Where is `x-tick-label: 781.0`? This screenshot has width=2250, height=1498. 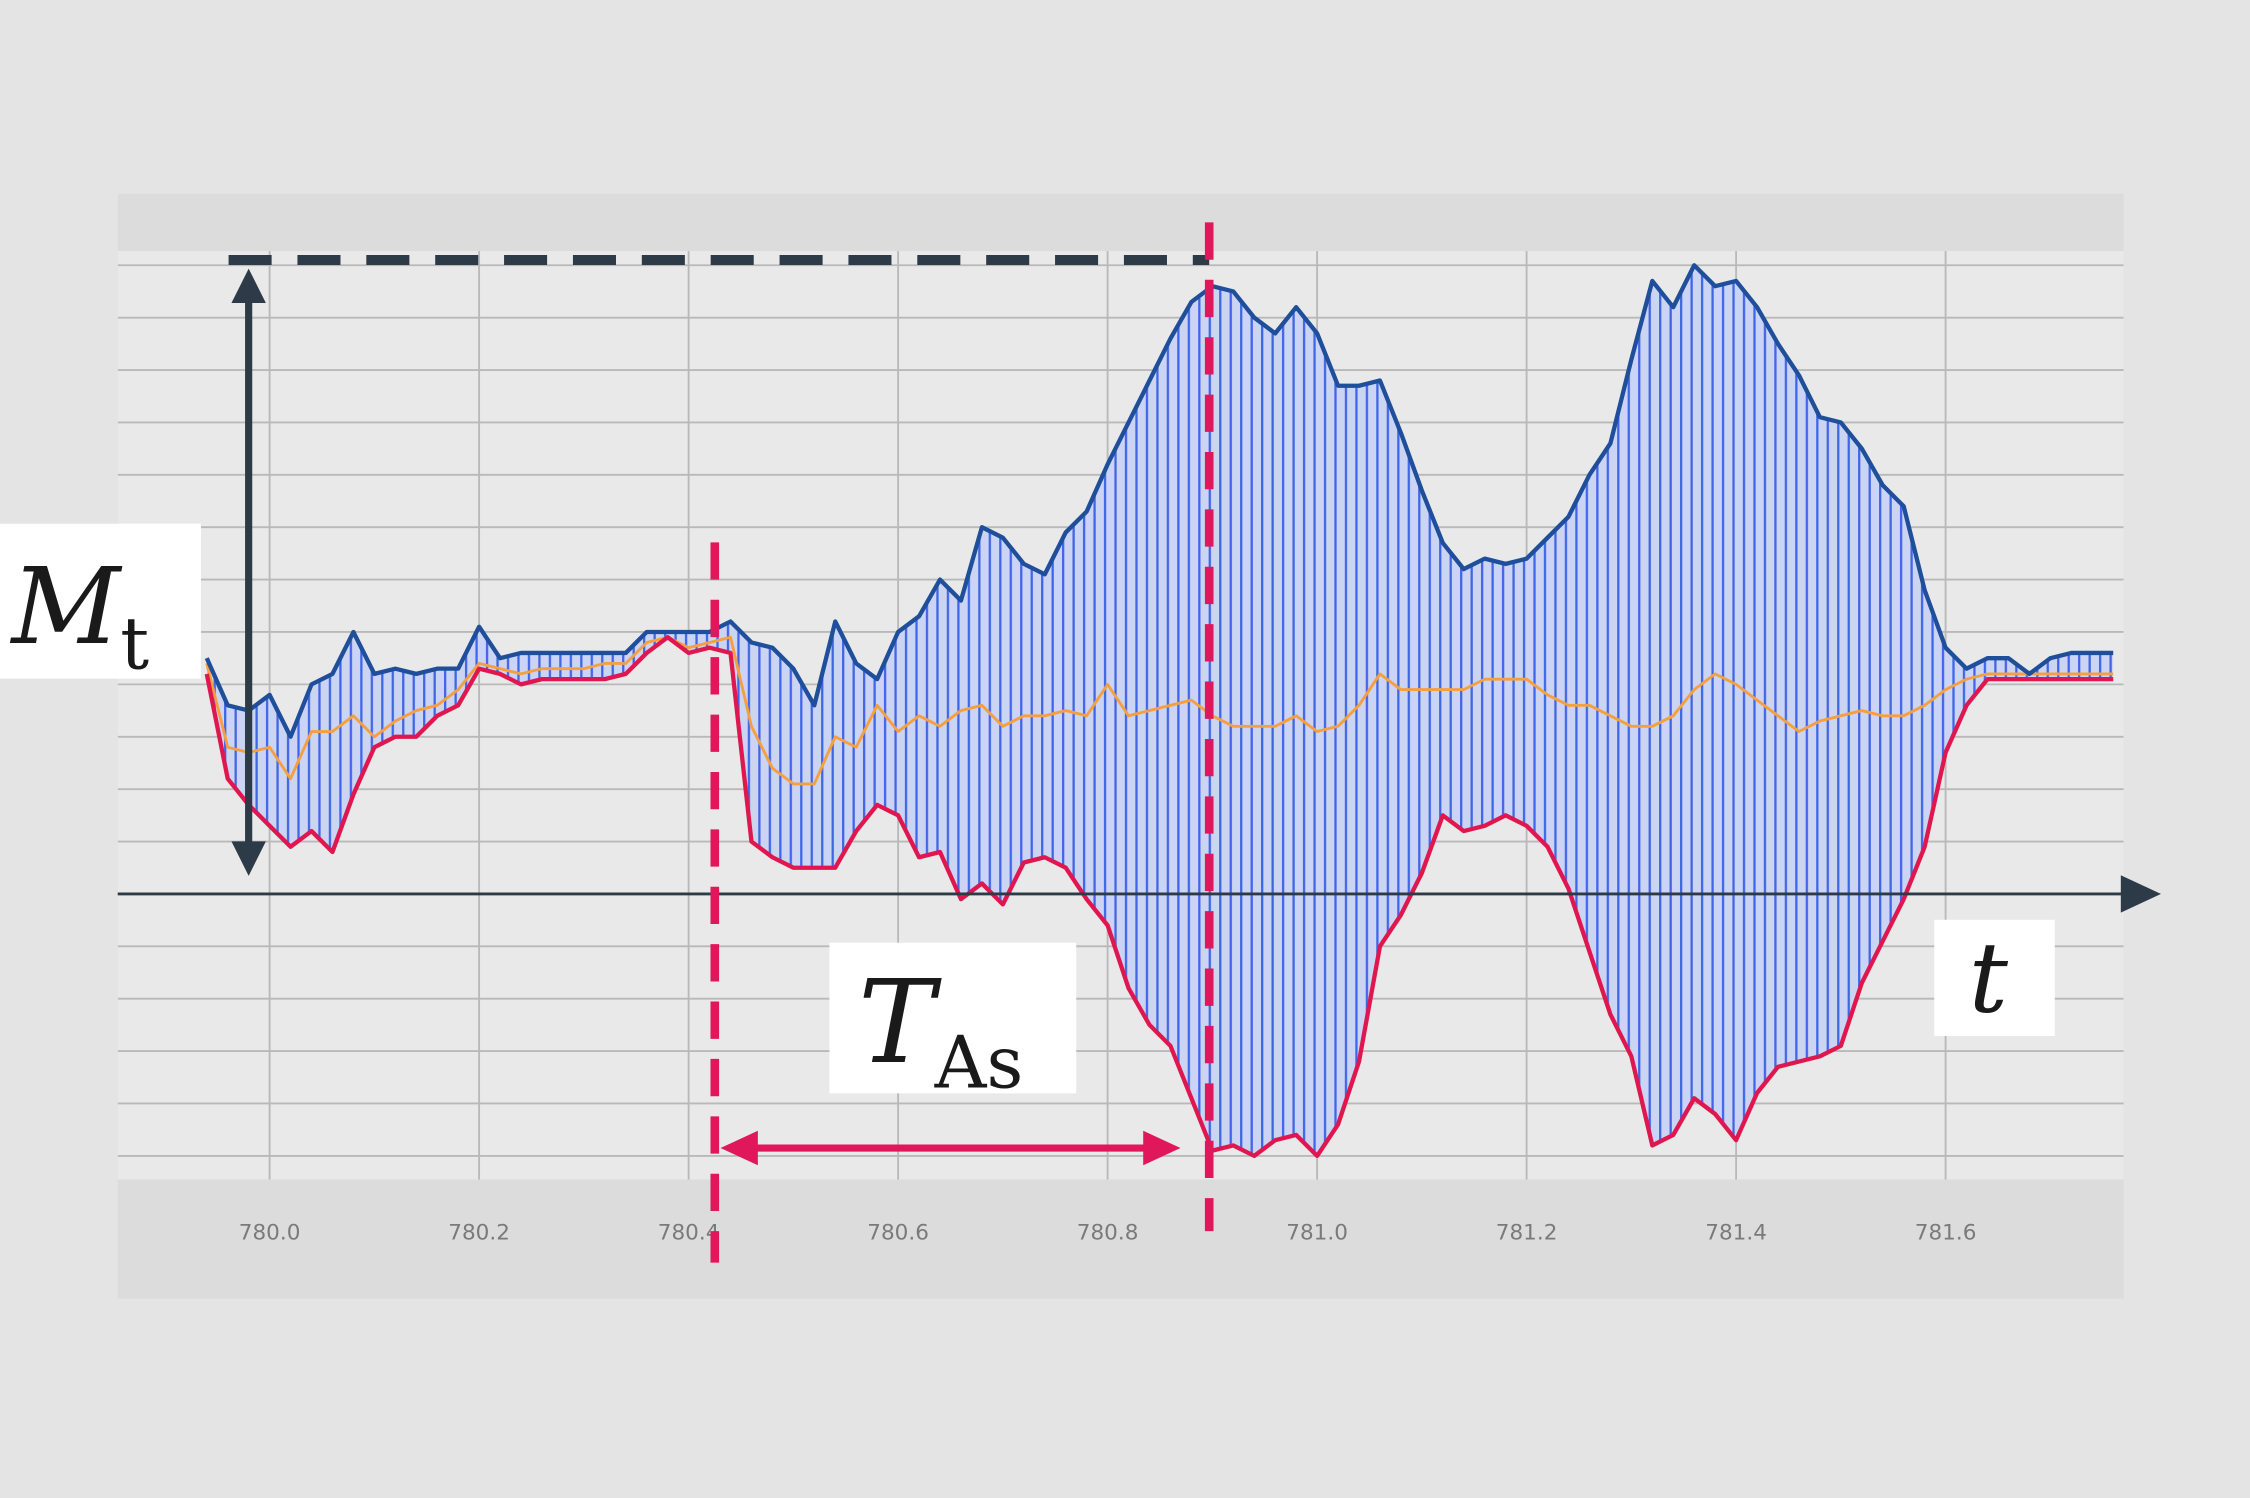 x-tick-label: 781.0 is located at coordinates (1317, 1233).